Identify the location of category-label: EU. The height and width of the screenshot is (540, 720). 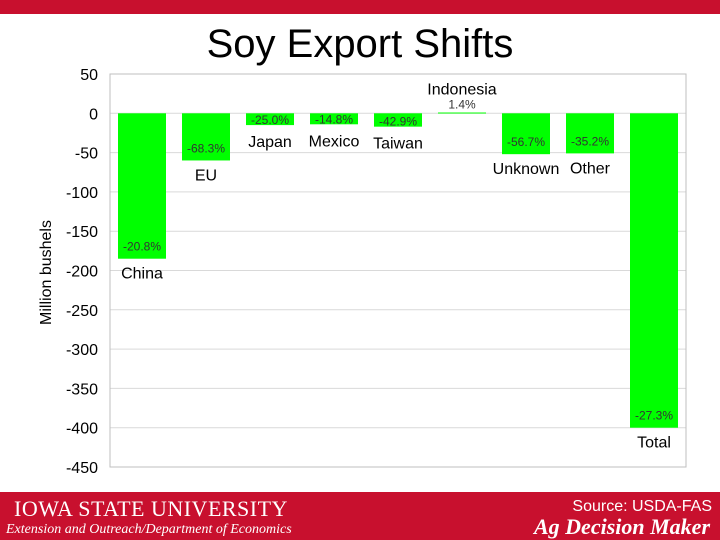
(206, 175).